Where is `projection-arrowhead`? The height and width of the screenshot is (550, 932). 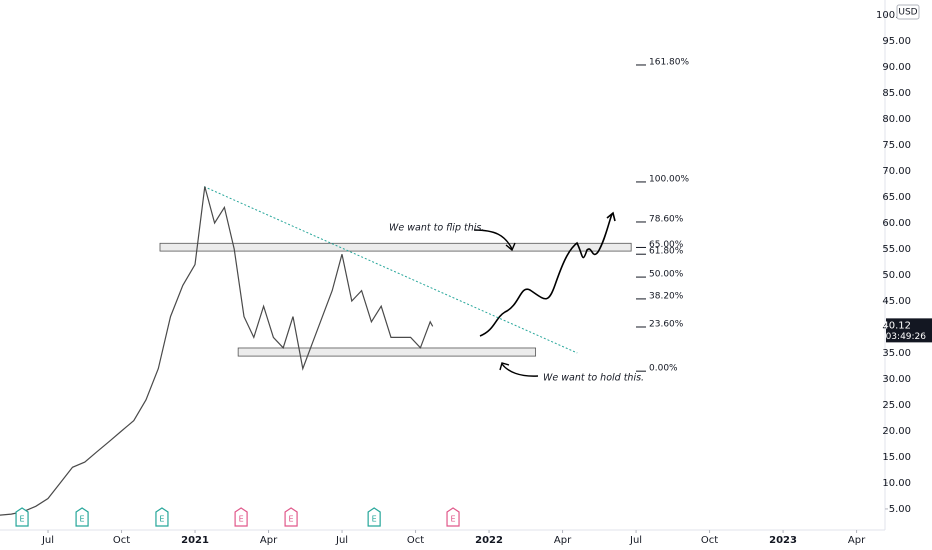 projection-arrowhead is located at coordinates (611, 216).